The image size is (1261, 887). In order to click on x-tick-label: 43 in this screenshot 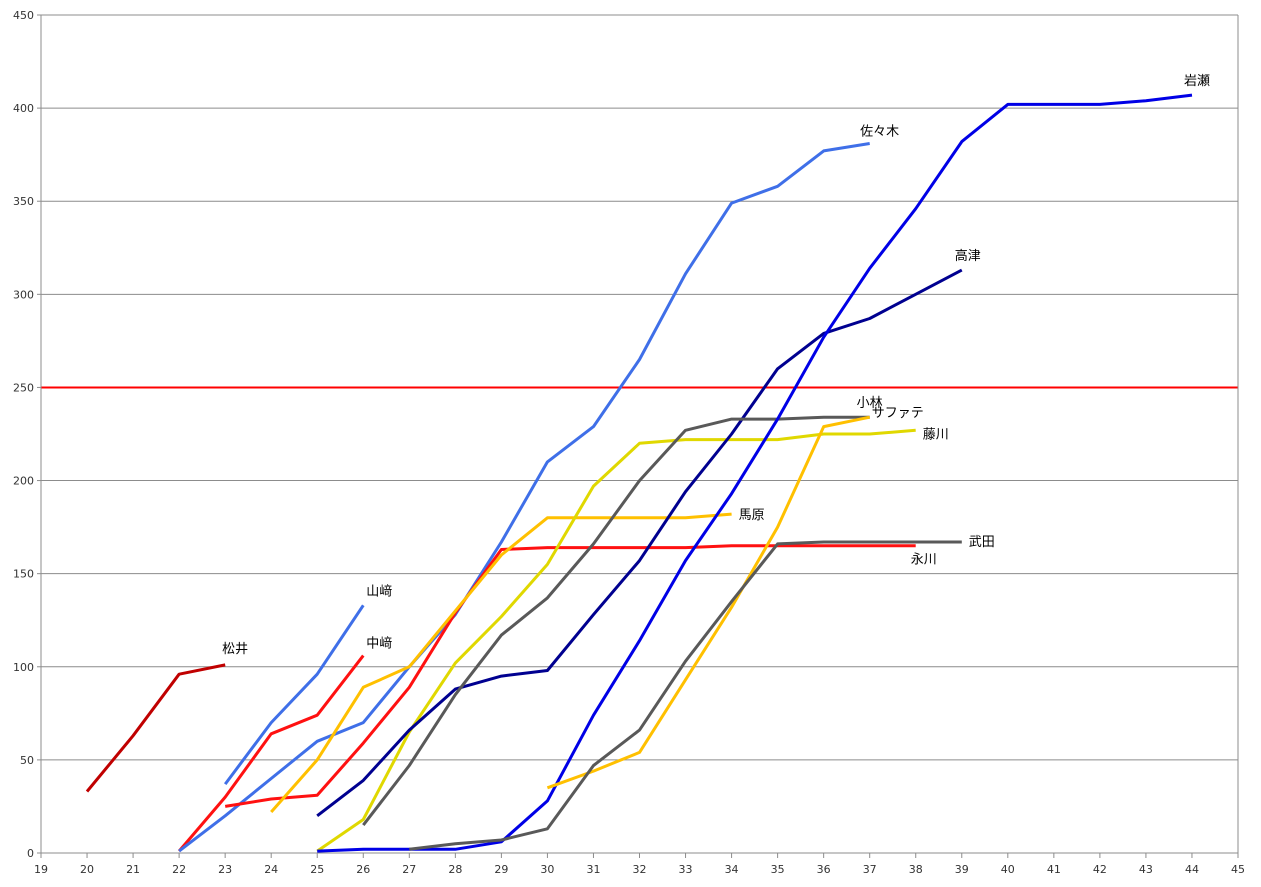, I will do `click(1146, 869)`.